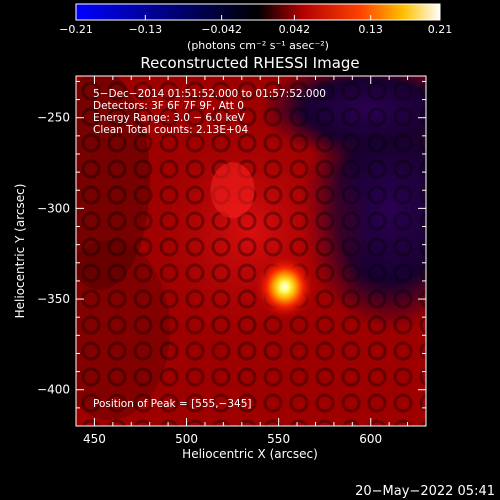 The width and height of the screenshot is (500, 500). I want to click on x-axis-label: Heliocentric X (arcsec), so click(250, 454).